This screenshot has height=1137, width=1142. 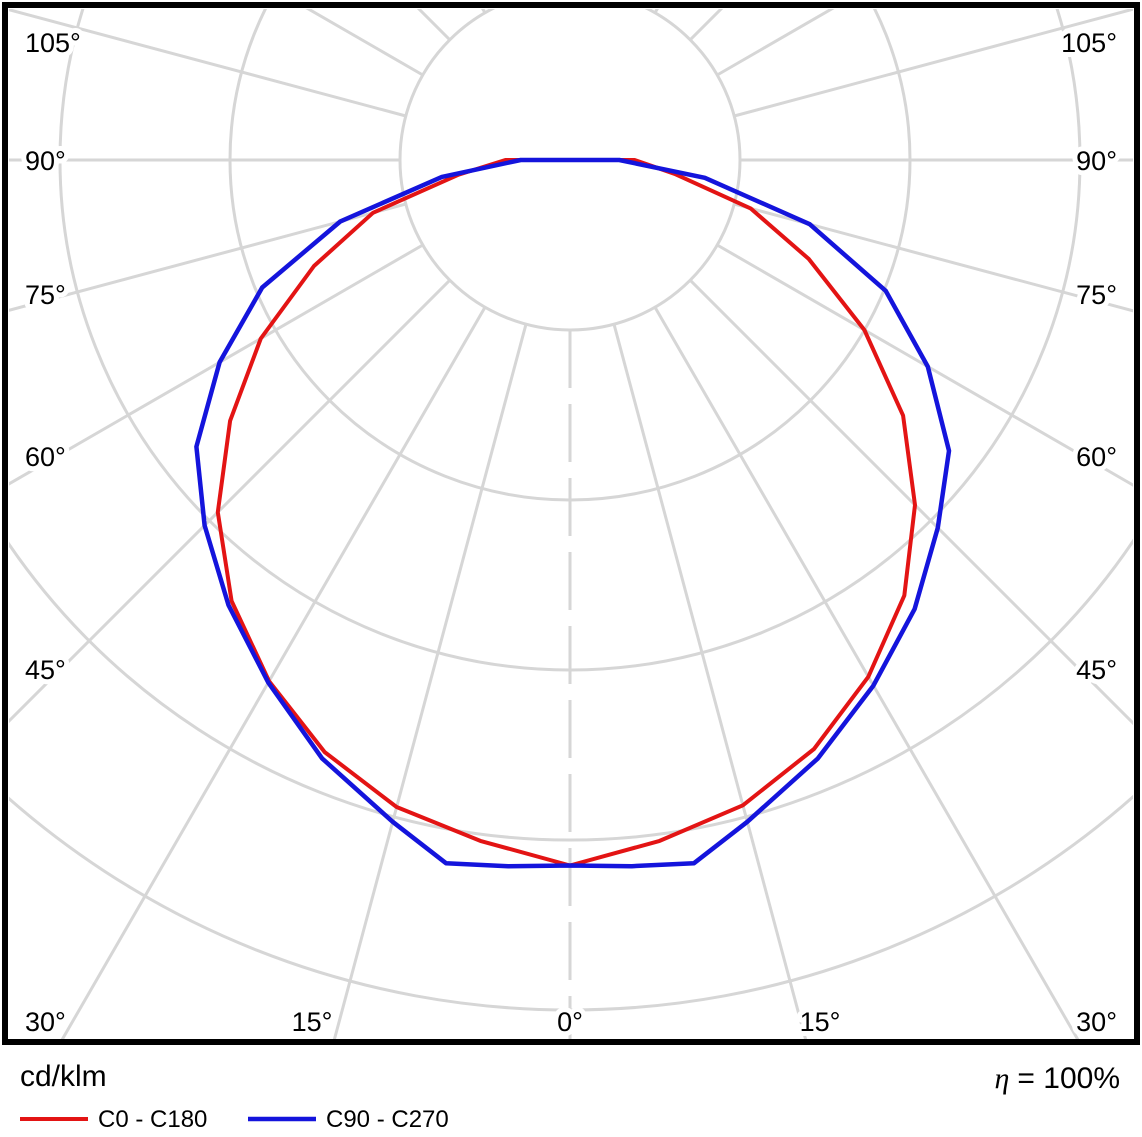 What do you see at coordinates (570, 1096) in the screenshot?
I see `chart-footer: cd/klm η = 100% C0 - C180 C90 - C270` at bounding box center [570, 1096].